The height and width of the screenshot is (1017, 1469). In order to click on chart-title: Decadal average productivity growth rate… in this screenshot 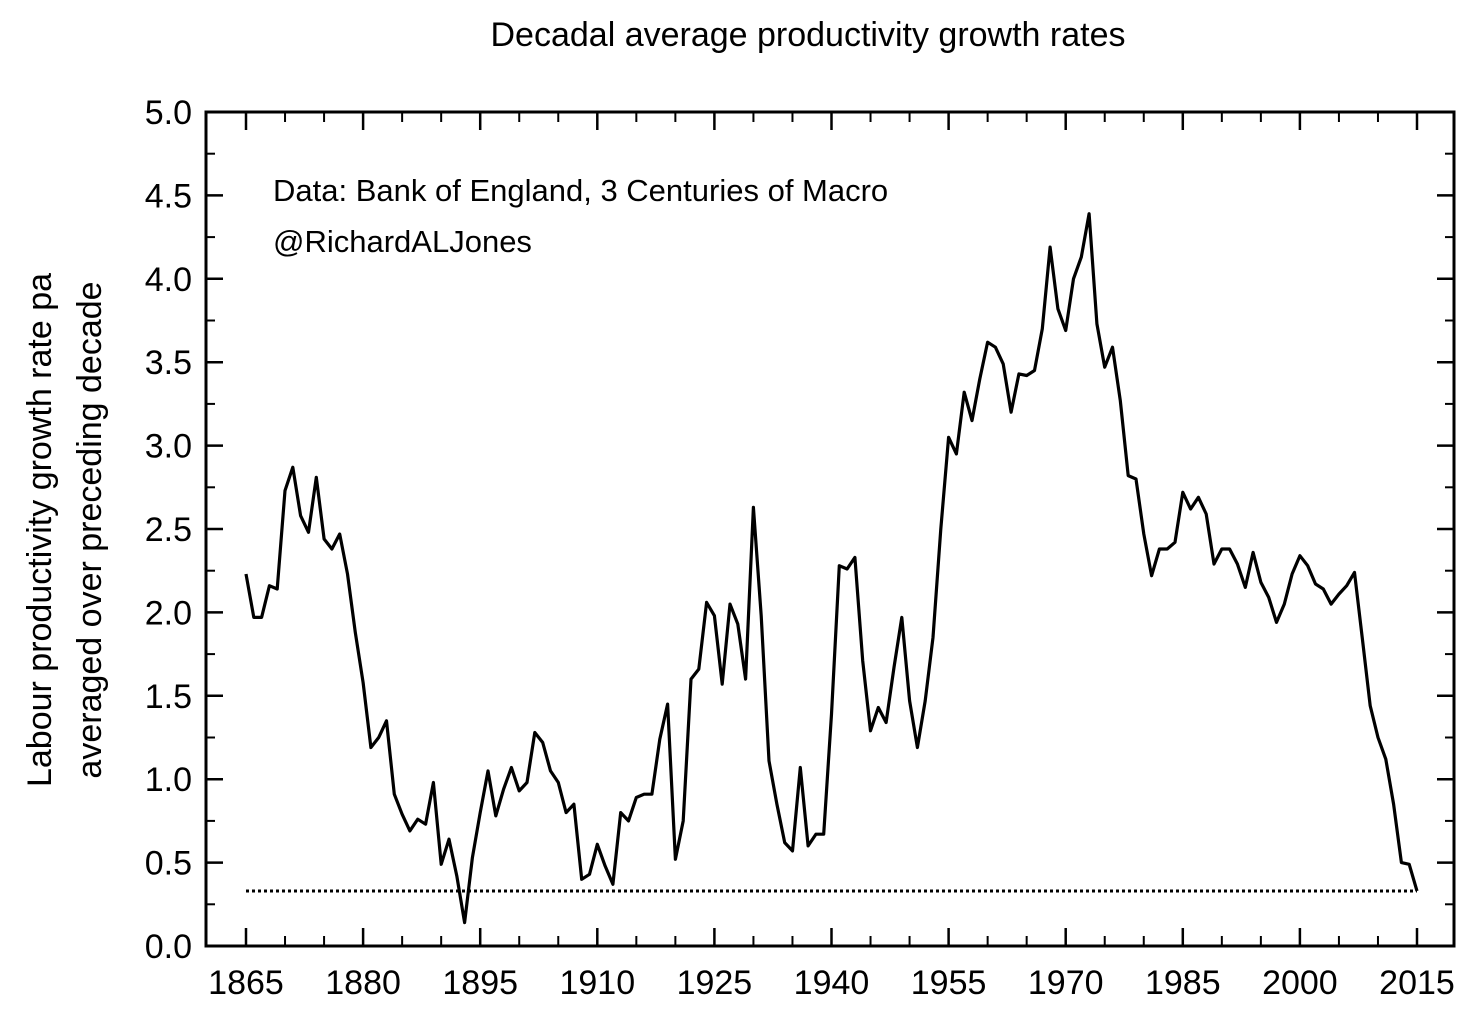, I will do `click(808, 35)`.